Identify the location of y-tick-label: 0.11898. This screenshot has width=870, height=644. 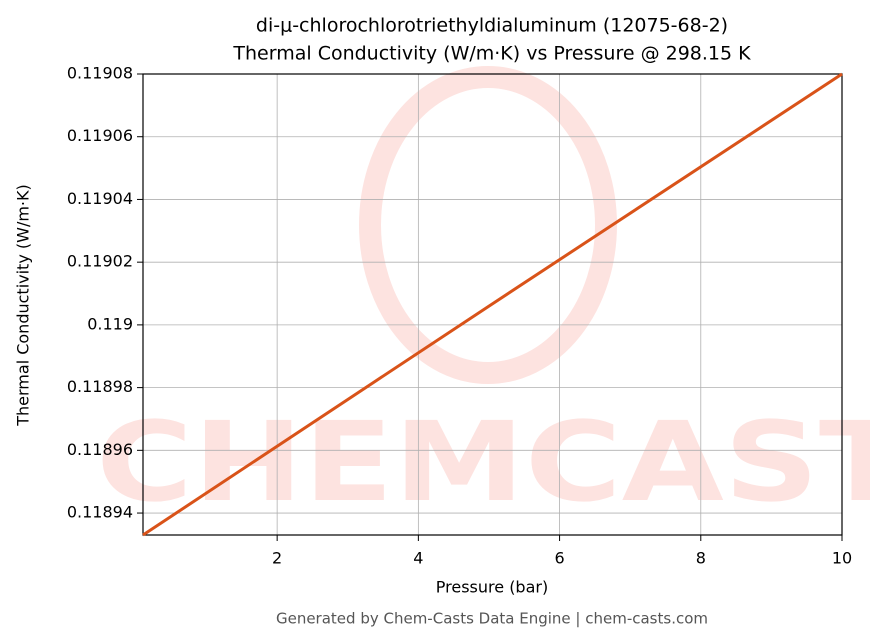
(100, 386).